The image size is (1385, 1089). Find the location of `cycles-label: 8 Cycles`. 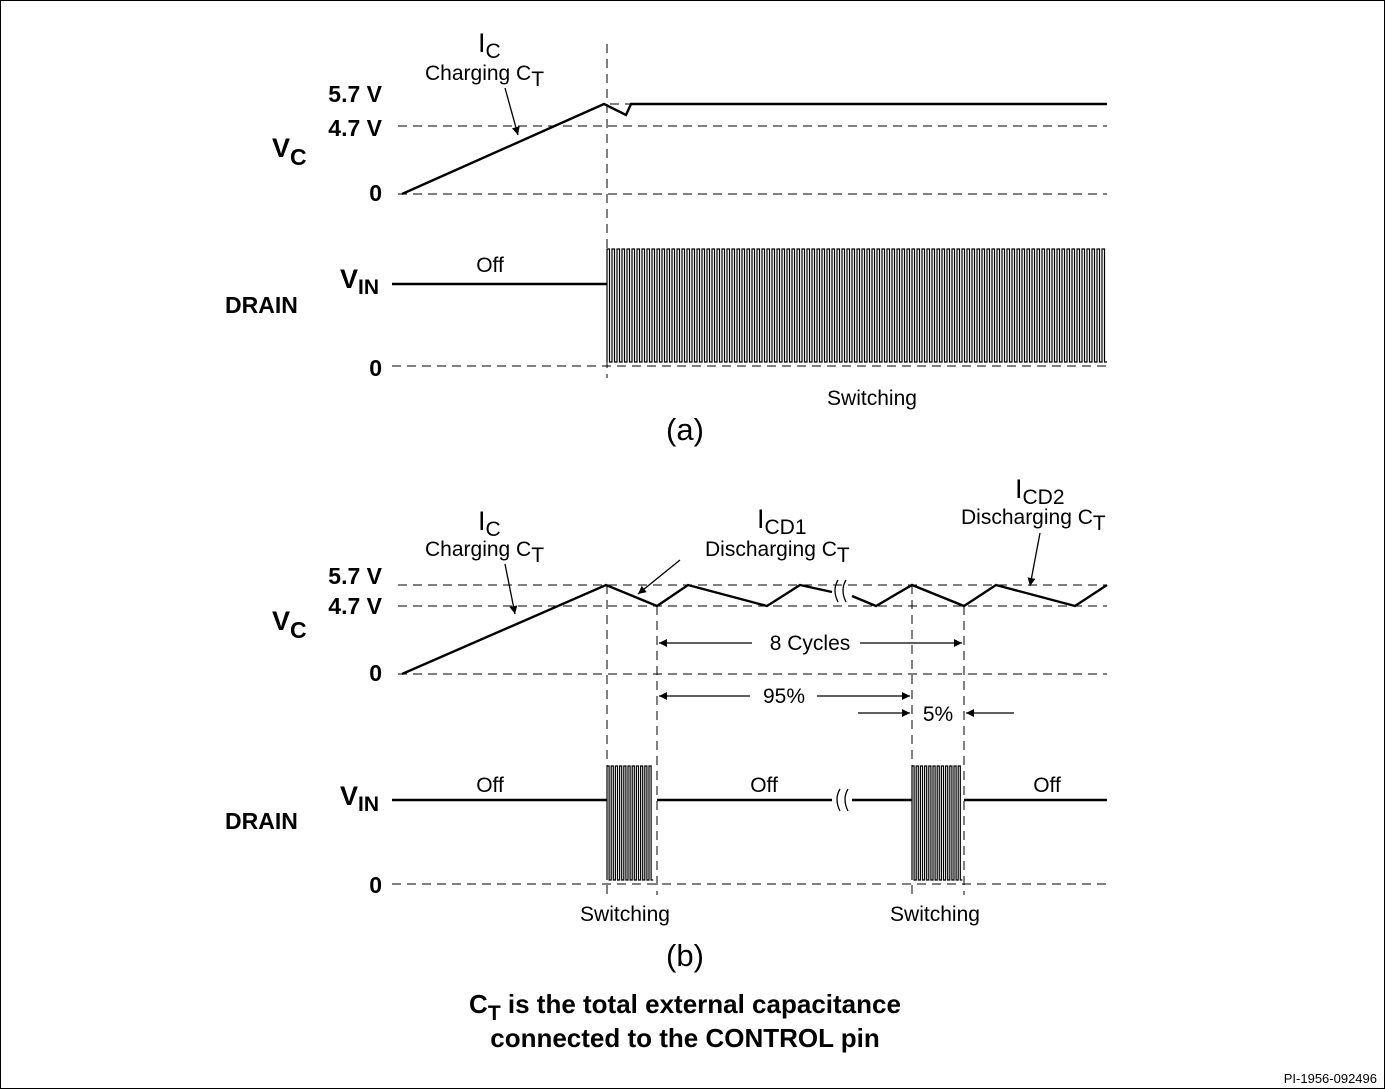

cycles-label: 8 Cycles is located at coordinates (810, 643).